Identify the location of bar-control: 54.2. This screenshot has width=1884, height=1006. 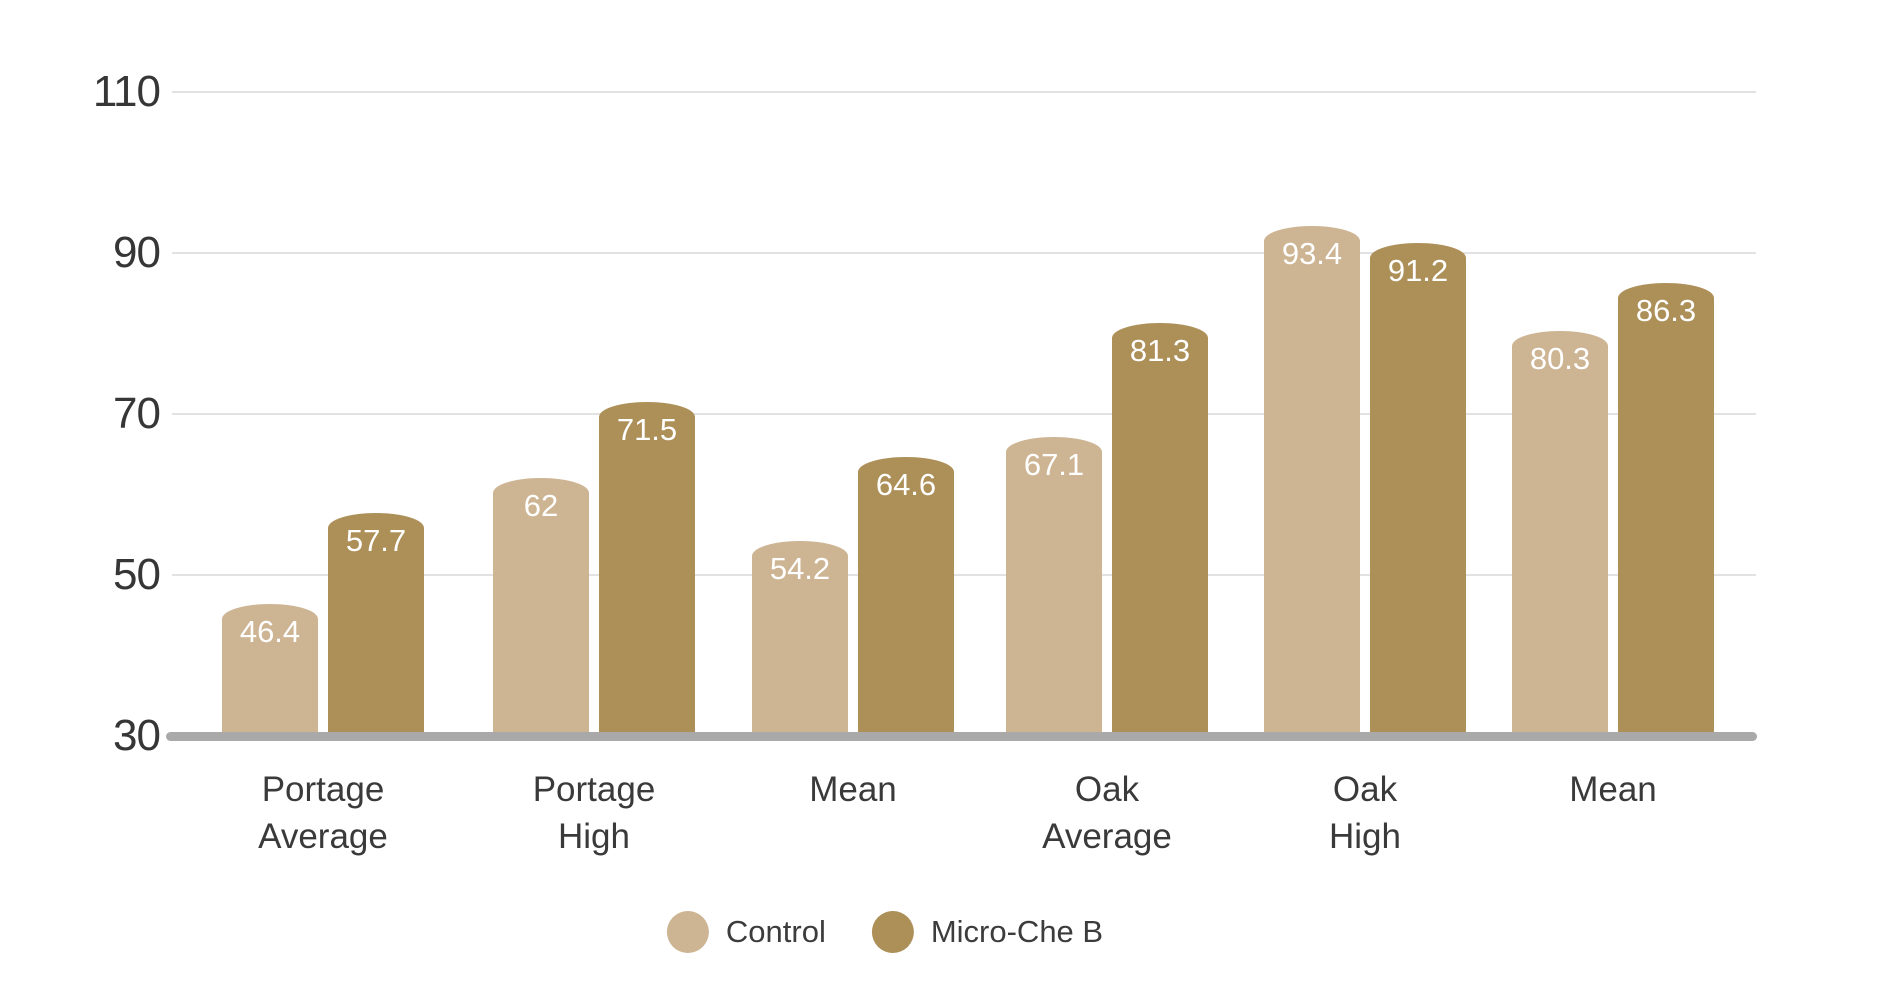
(800, 640).